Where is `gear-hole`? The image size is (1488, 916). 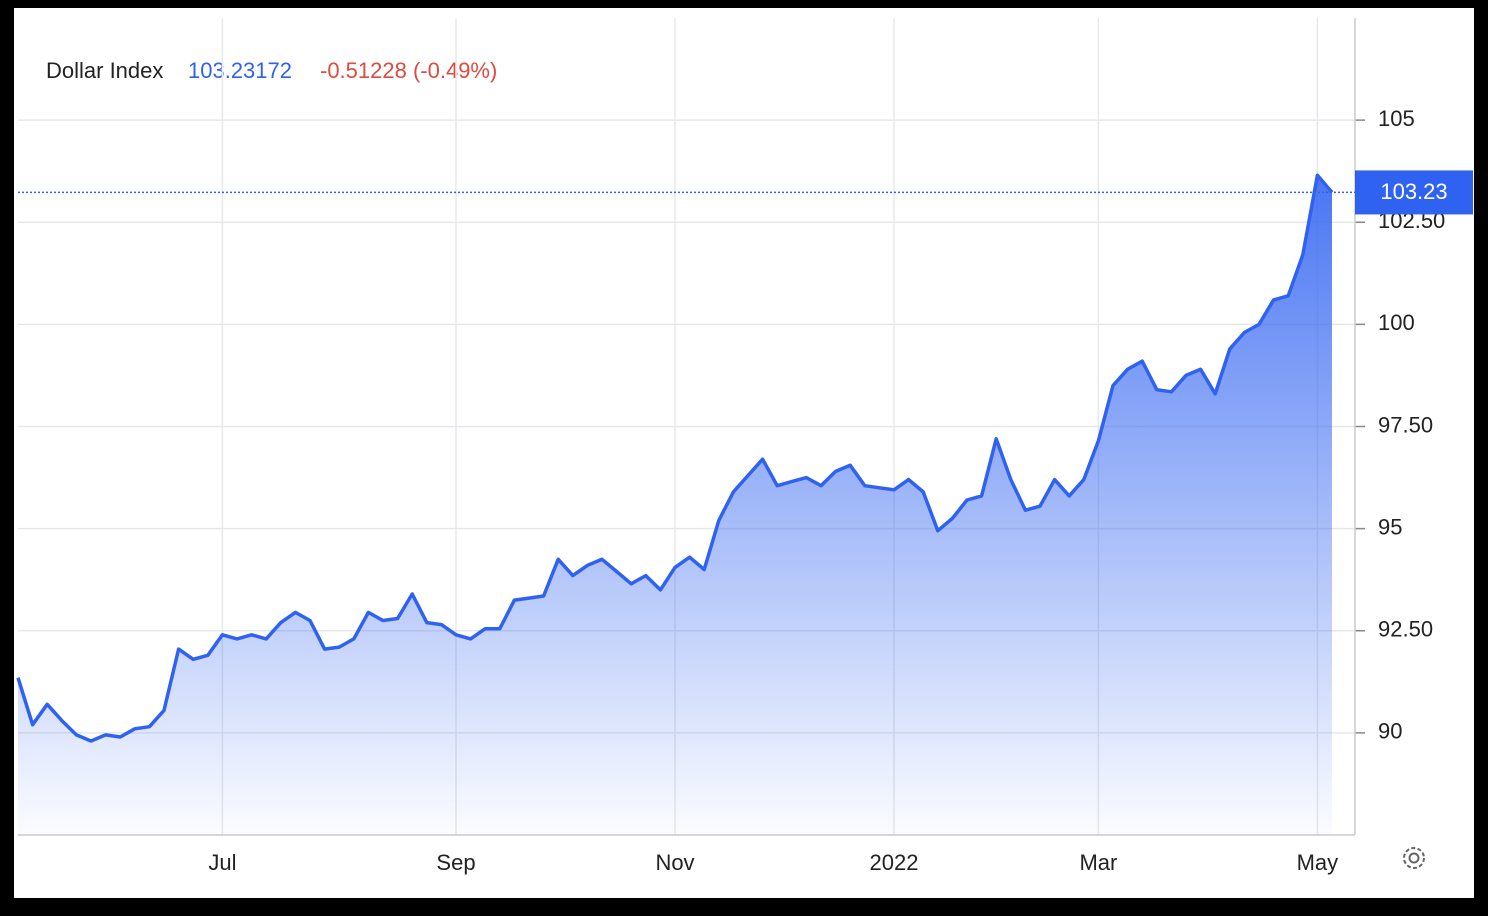
gear-hole is located at coordinates (1414, 858).